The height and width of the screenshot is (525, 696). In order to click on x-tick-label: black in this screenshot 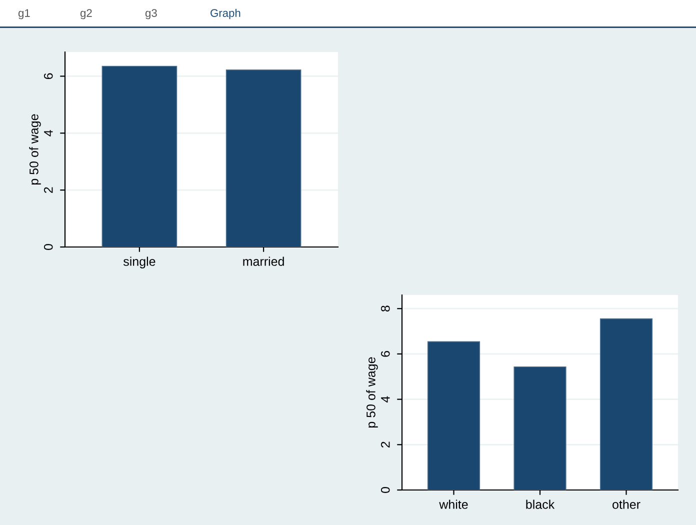, I will do `click(540, 504)`.